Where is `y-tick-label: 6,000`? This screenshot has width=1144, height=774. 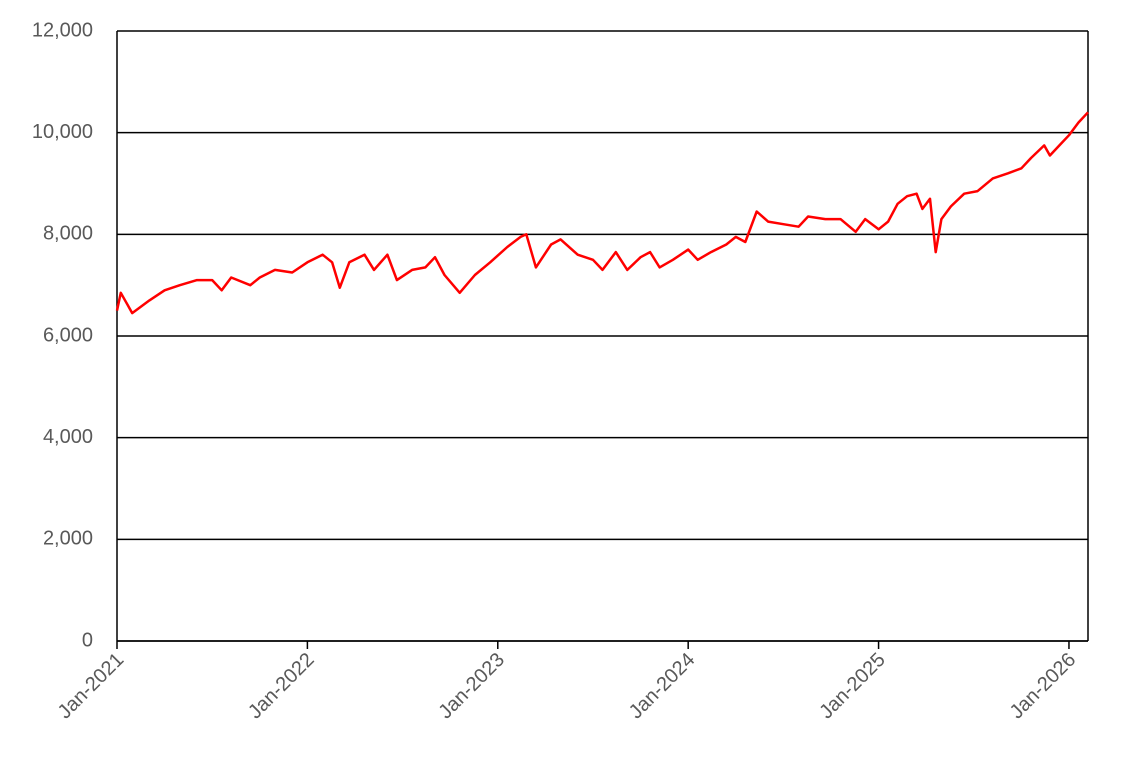
y-tick-label: 6,000 is located at coordinates (68, 335).